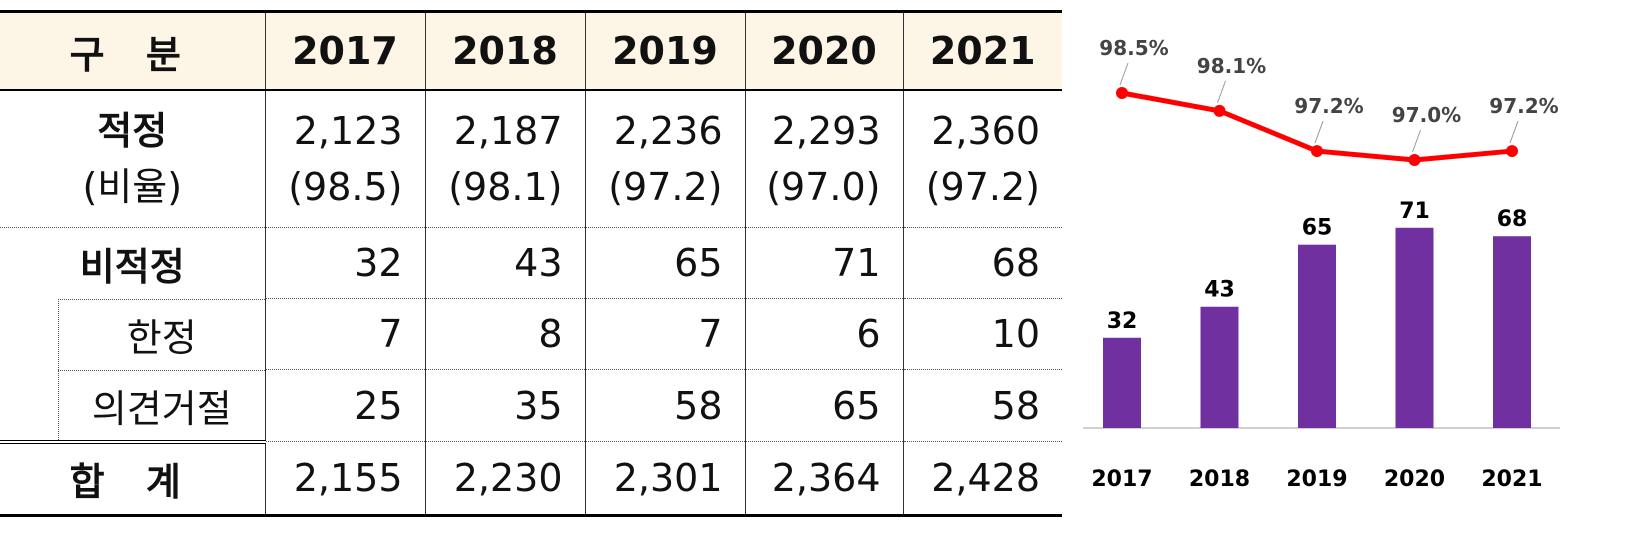 The width and height of the screenshot is (1652, 544). Describe the element at coordinates (348, 477) in the screenshot. I see `cell-text: 2,155` at that location.